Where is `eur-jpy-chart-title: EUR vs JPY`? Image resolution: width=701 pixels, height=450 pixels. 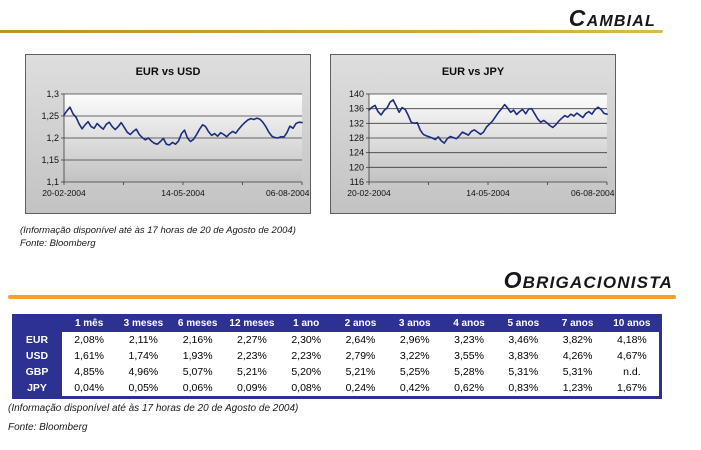
eur-jpy-chart-title: EUR vs JPY is located at coordinates (473, 72).